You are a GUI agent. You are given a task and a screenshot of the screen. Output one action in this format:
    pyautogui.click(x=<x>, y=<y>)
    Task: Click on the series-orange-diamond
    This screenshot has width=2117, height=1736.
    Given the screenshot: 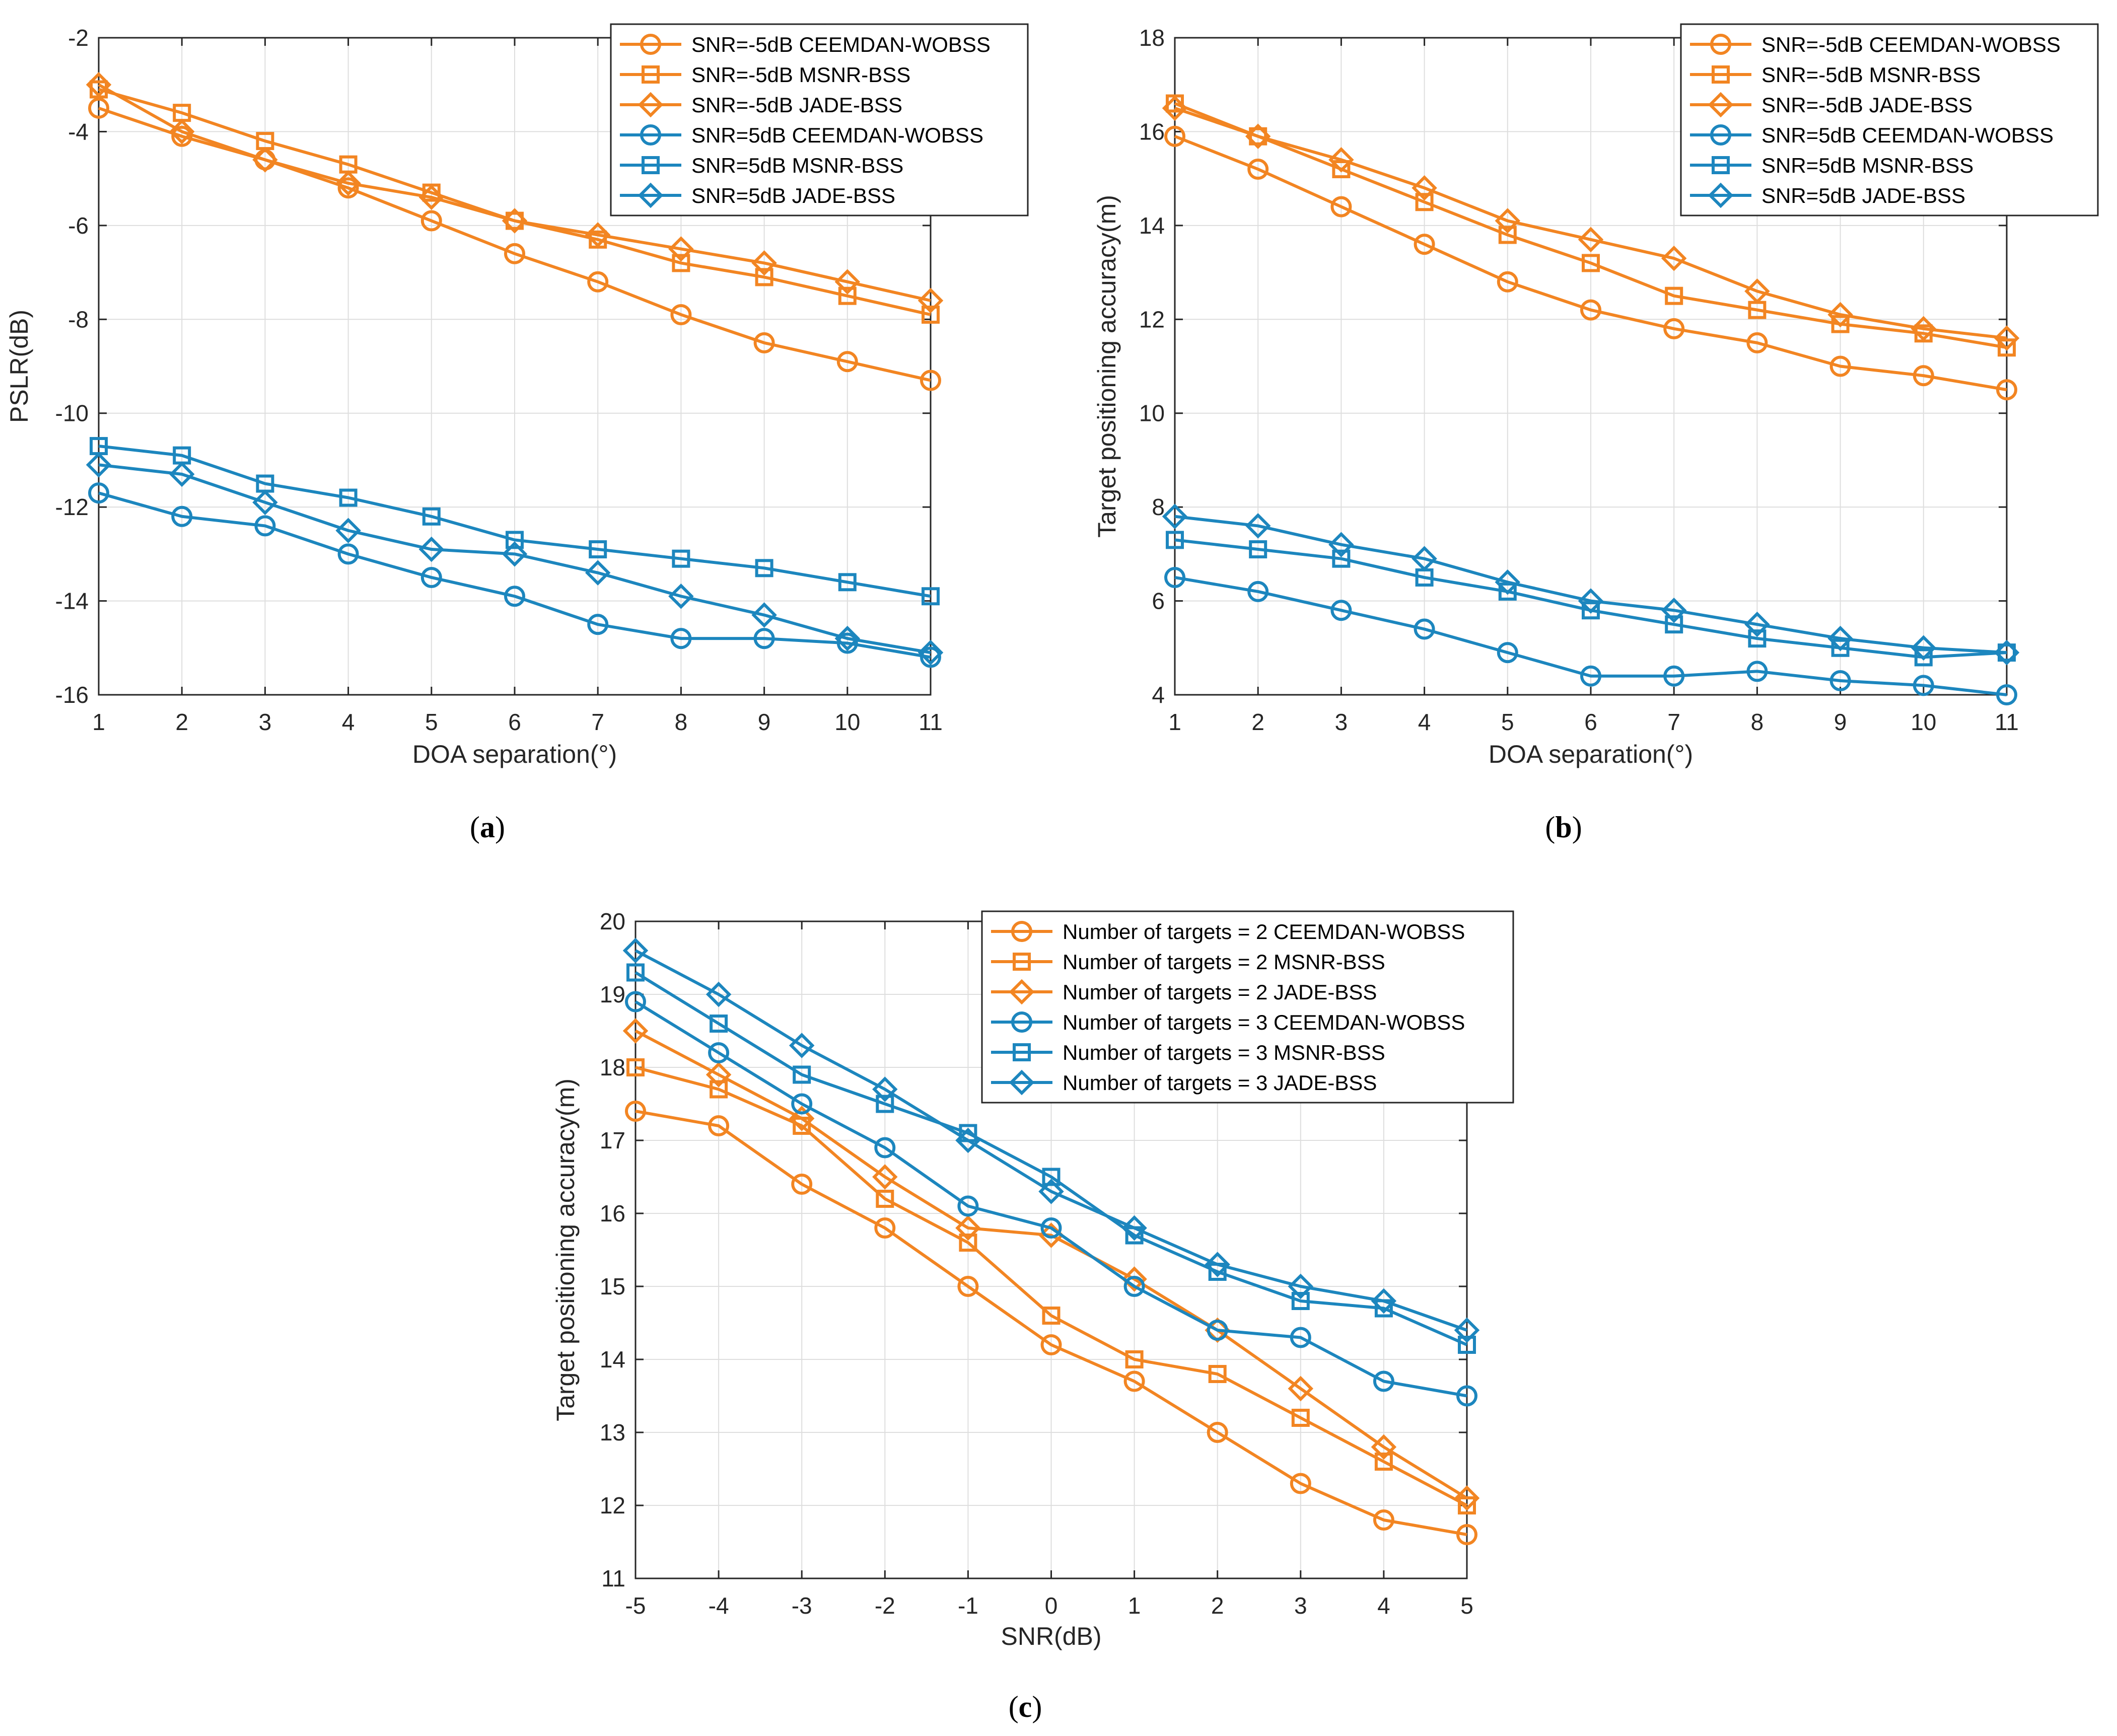 What is the action you would take?
    pyautogui.click(x=515, y=192)
    